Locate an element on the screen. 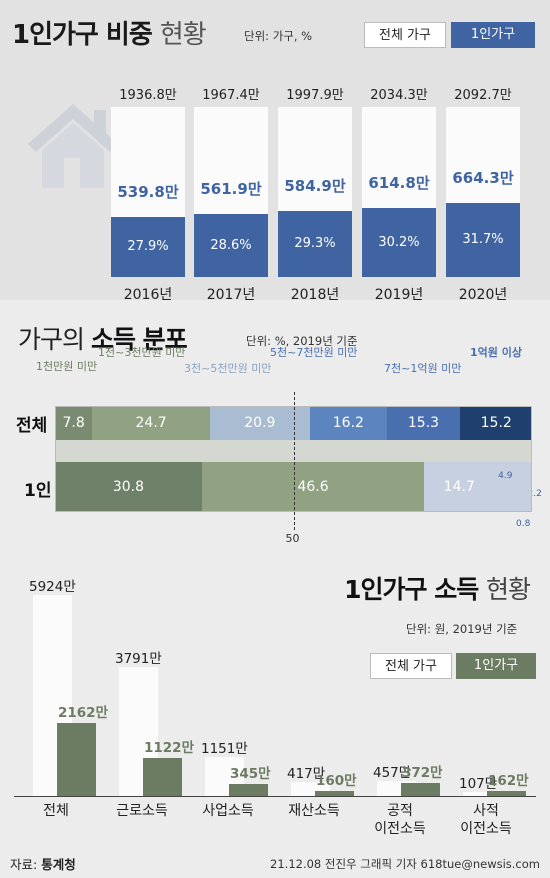 The height and width of the screenshot is (878, 550). percent-label: 31.7% is located at coordinates (483, 239).